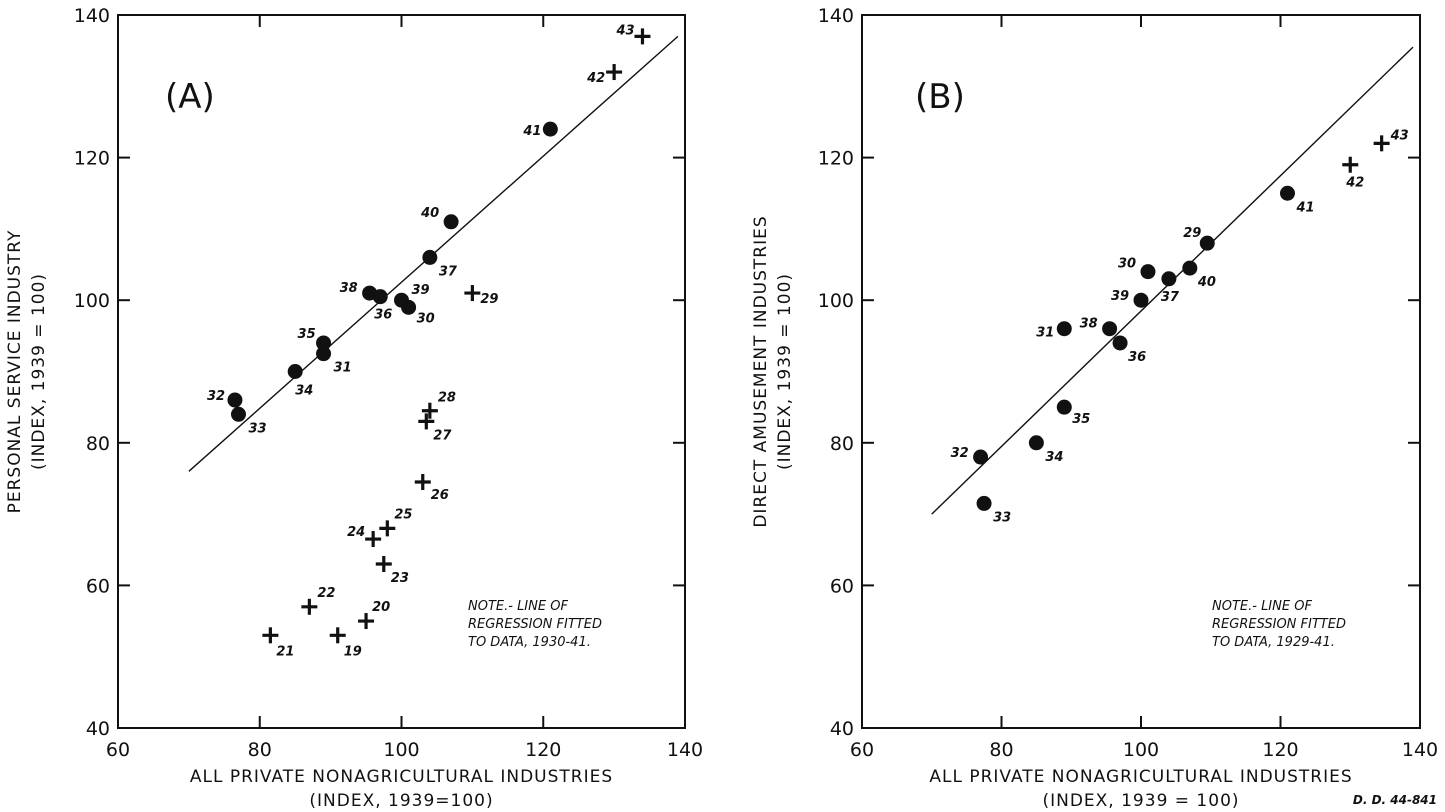 The image size is (1445, 812). I want to click on y-tick-label: 140, so click(836, 16).